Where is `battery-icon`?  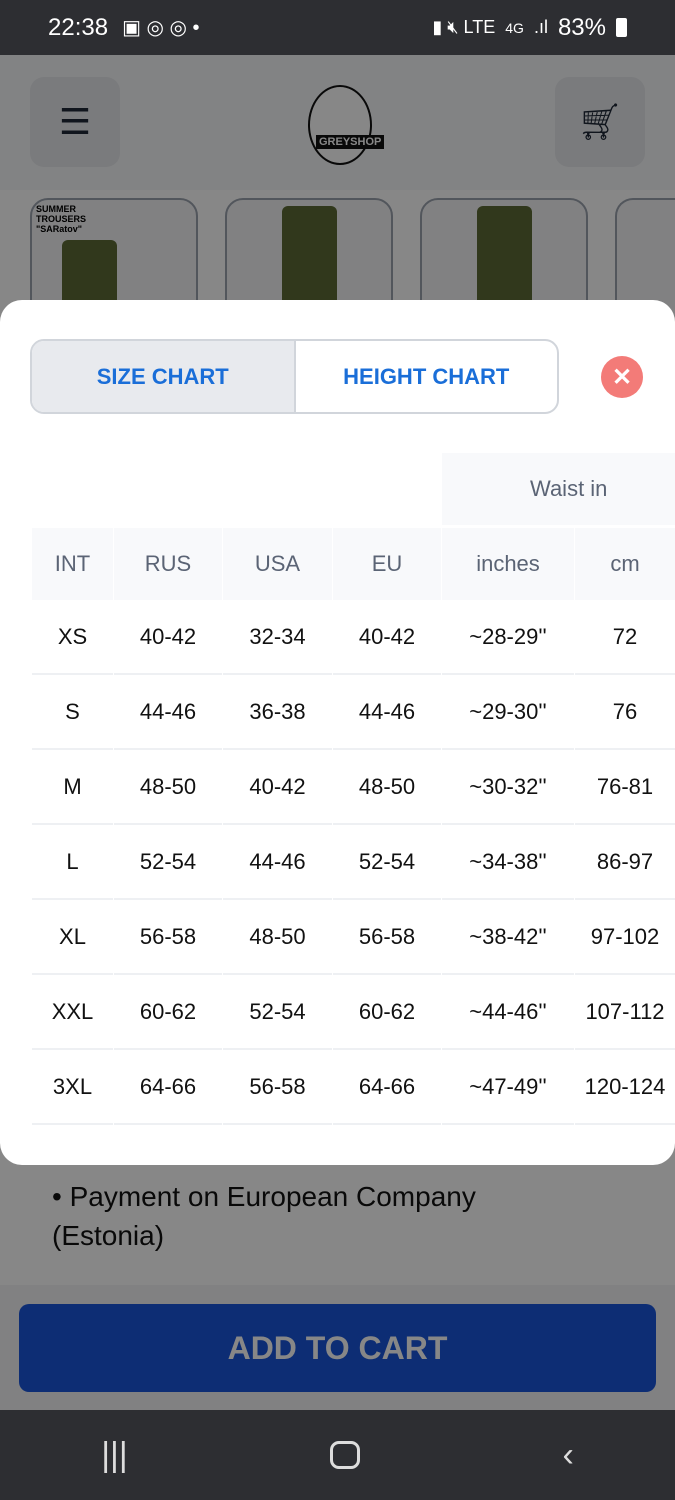
battery-icon is located at coordinates (621, 27).